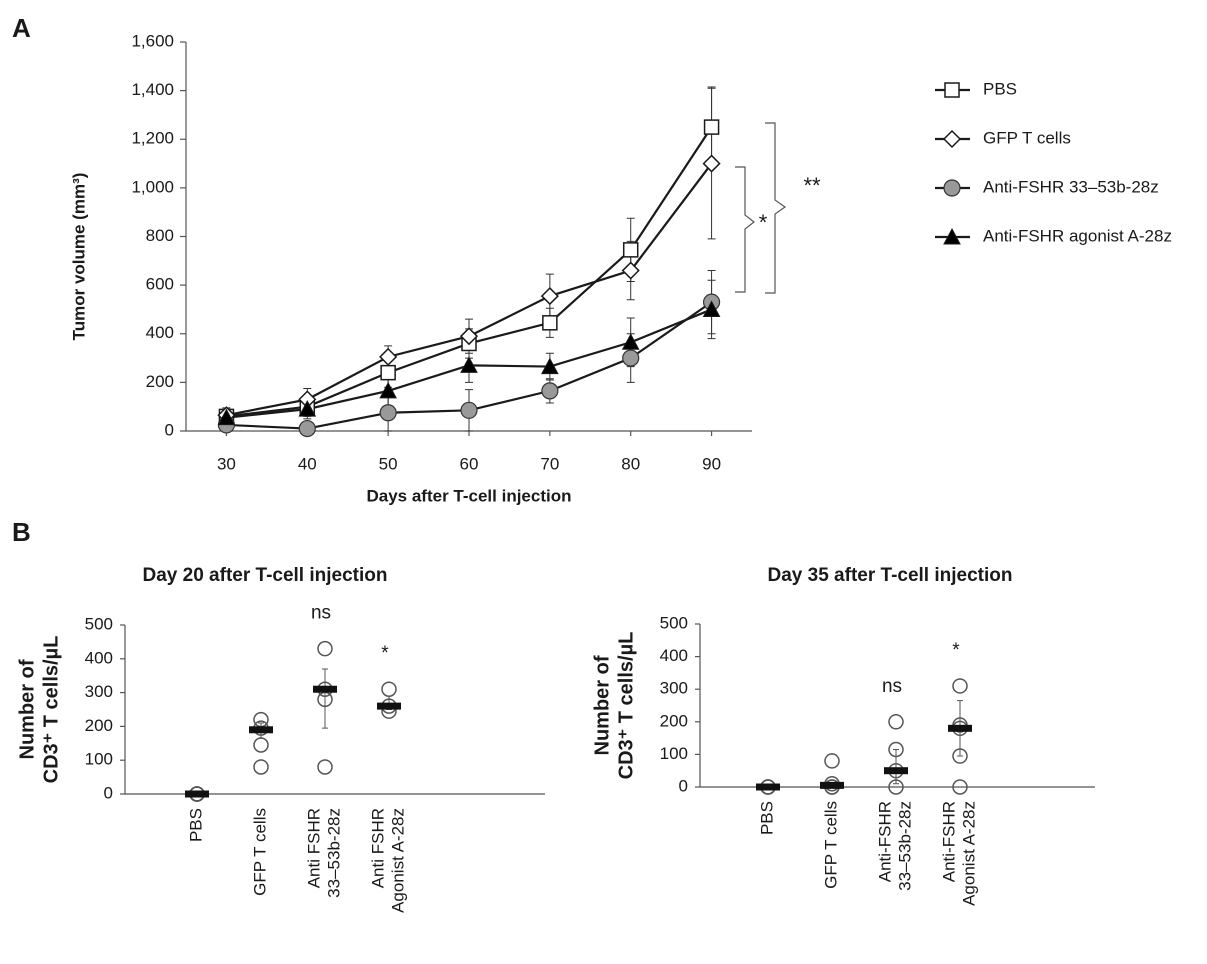  What do you see at coordinates (711, 463) in the screenshot?
I see `x-tick-label: 90` at bounding box center [711, 463].